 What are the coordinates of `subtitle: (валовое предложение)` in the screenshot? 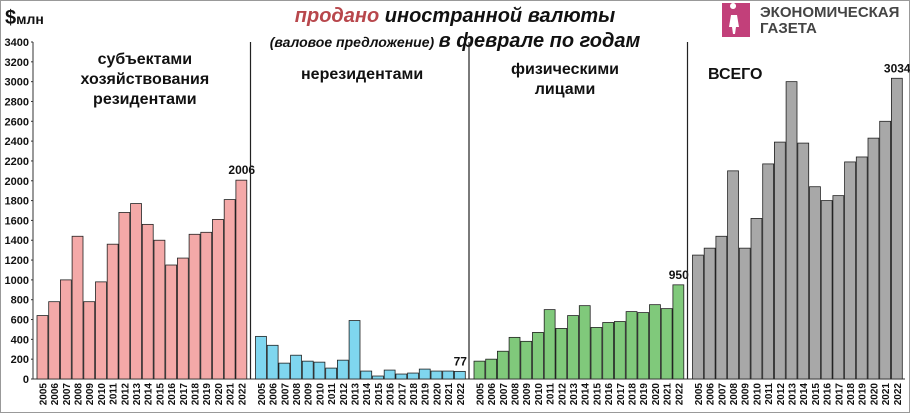 It's located at (352, 42).